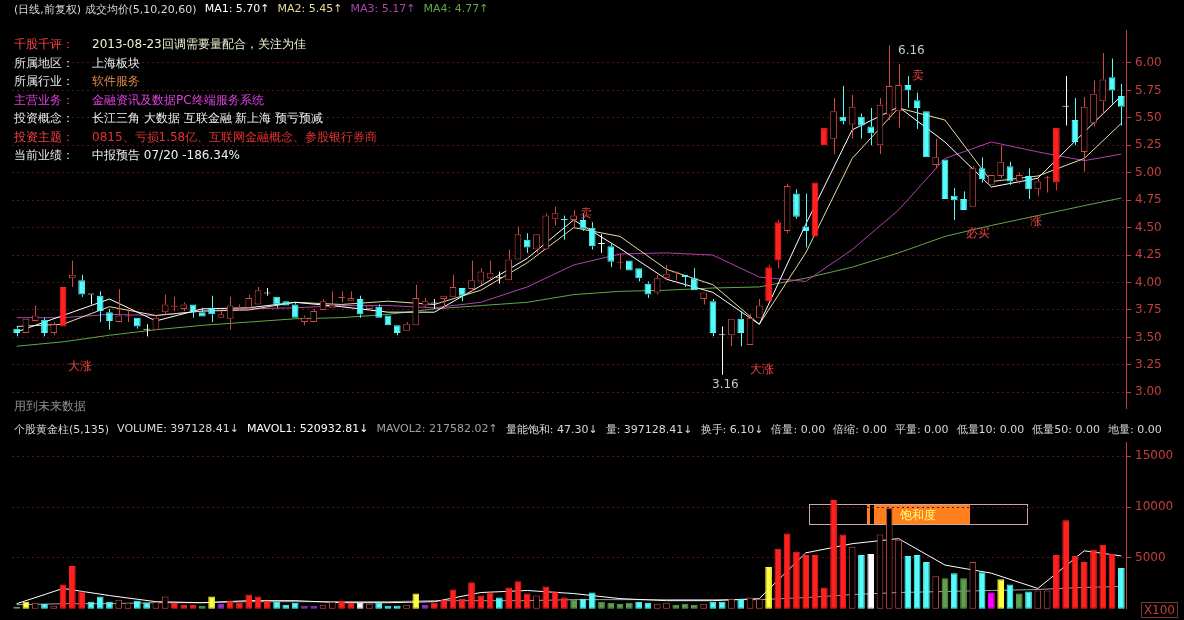  What do you see at coordinates (178, 429) in the screenshot?
I see `text: VOLUME: 397128.41↓` at bounding box center [178, 429].